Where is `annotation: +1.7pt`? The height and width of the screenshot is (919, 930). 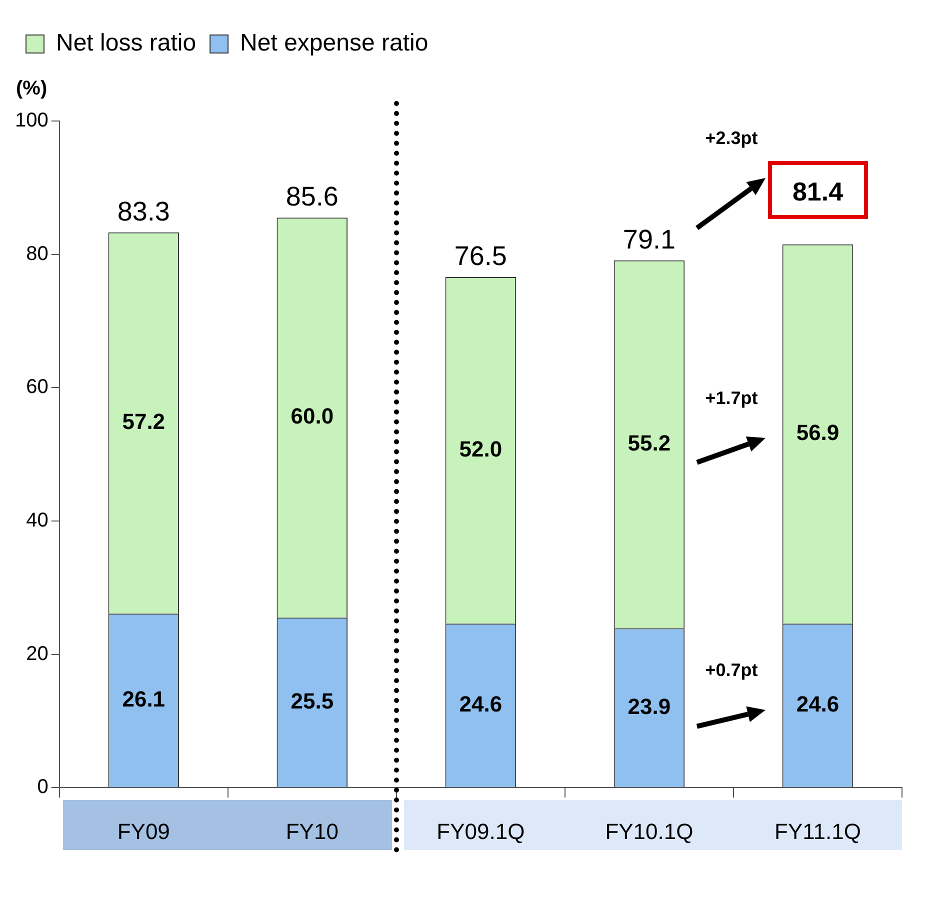 annotation: +1.7pt is located at coordinates (731, 398).